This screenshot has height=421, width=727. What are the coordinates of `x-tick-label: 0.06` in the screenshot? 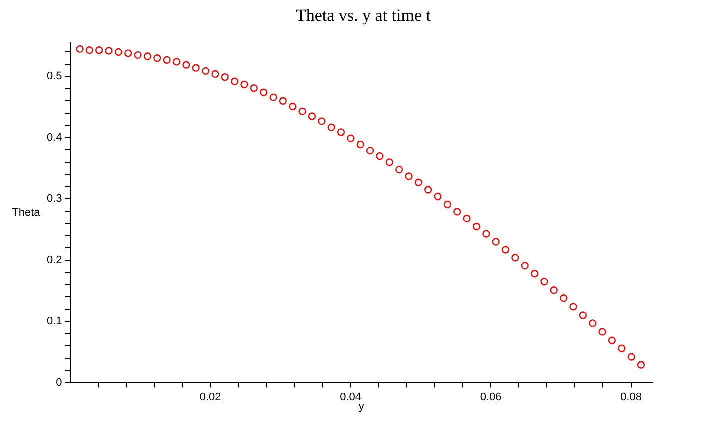 It's located at (491, 397).